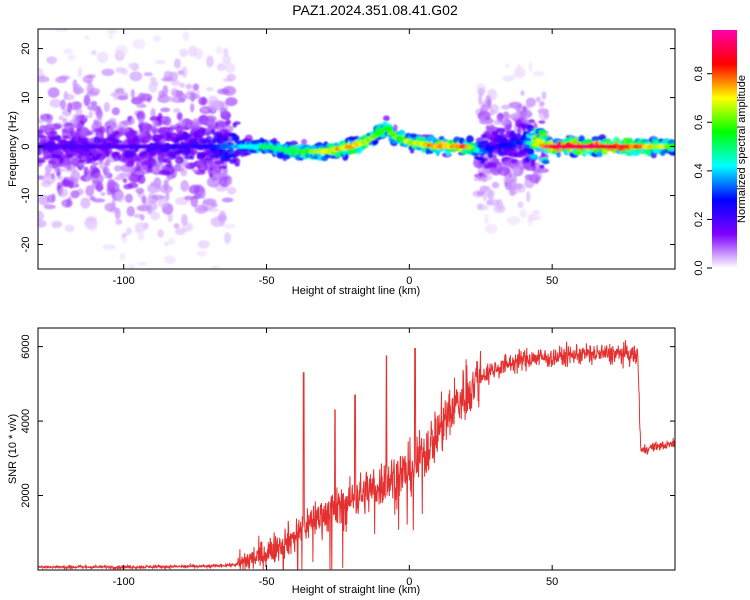 The height and width of the screenshot is (600, 750). Describe the element at coordinates (124, 281) in the screenshot. I see `x-tick-label: -100` at that location.